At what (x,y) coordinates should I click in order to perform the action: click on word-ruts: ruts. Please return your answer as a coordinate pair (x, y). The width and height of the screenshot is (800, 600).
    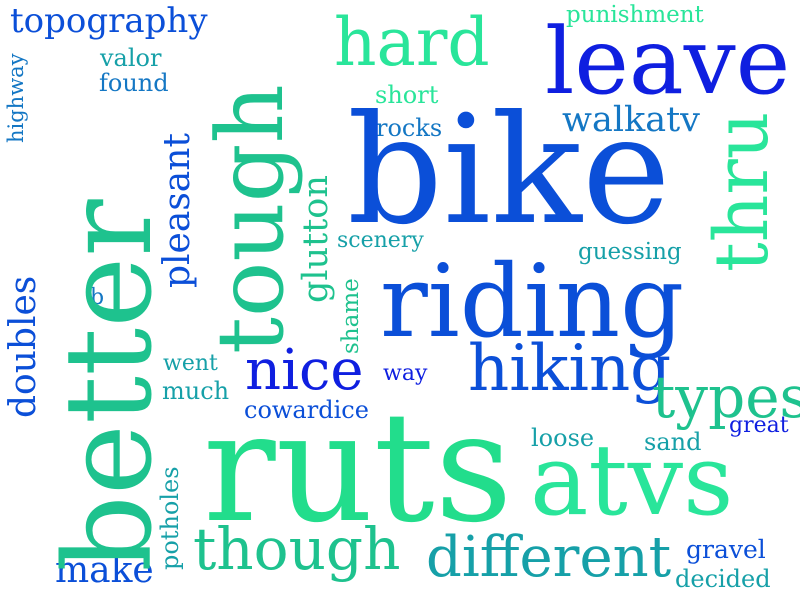
    Looking at the image, I should click on (358, 467).